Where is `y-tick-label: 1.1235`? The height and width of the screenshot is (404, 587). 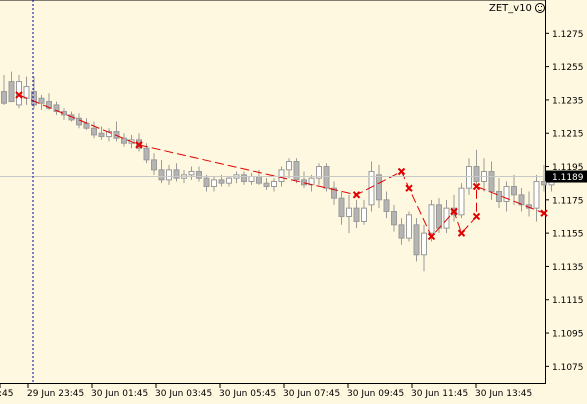 y-tick-label: 1.1235 is located at coordinates (568, 101).